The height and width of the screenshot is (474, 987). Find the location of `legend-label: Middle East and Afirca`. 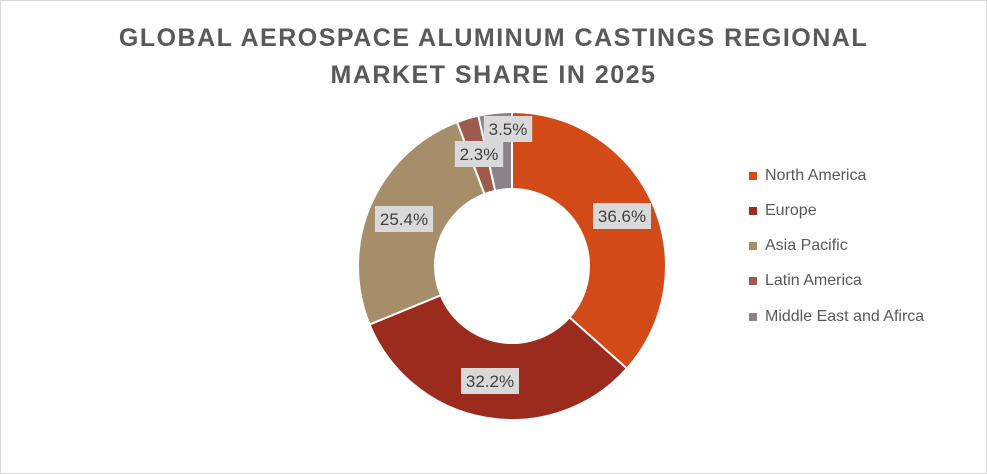

legend-label: Middle East and Afirca is located at coordinates (845, 316).